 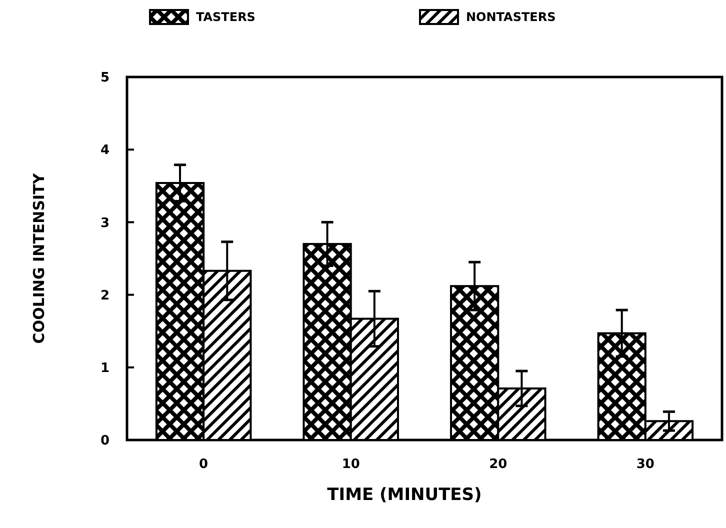 I want to click on legend-label: TASTERS, so click(x=226, y=17).